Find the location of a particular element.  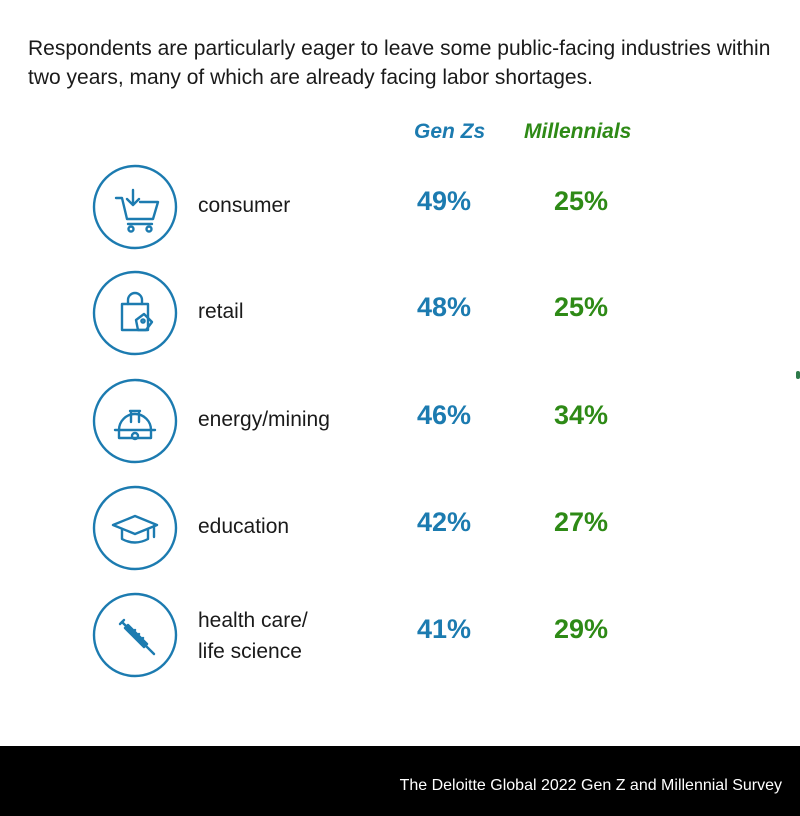

millennials-value: 27% is located at coordinates (581, 522).